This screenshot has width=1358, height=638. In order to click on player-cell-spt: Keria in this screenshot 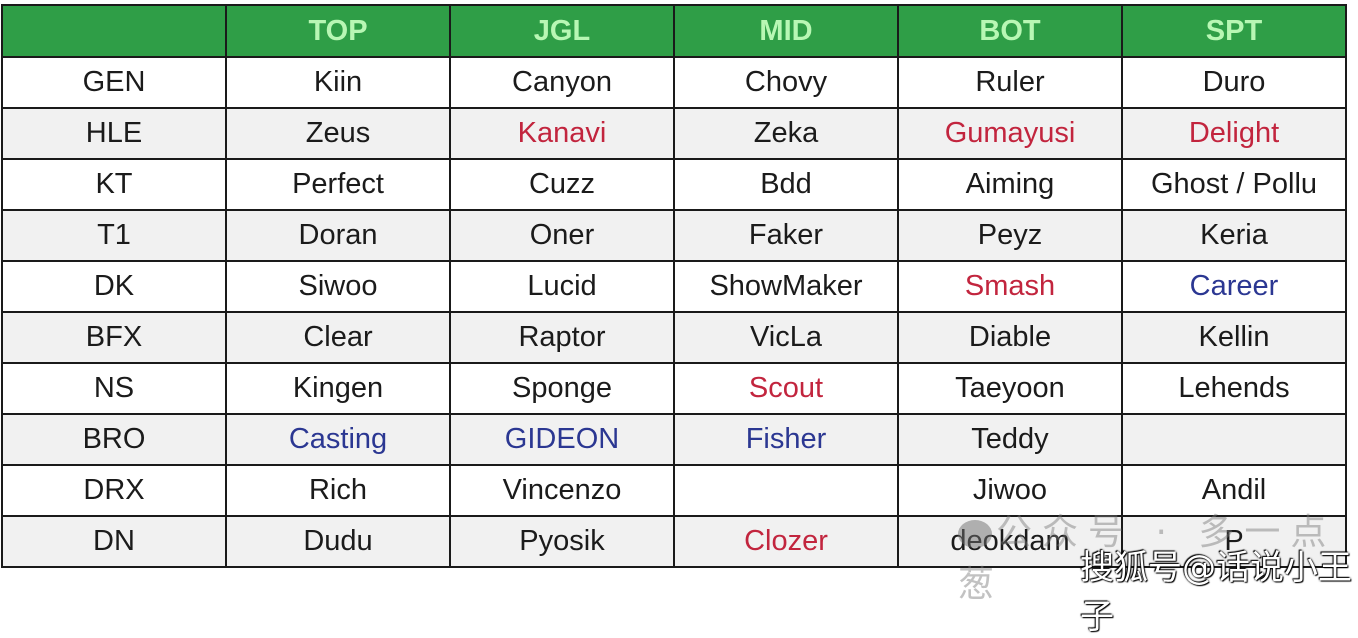, I will do `click(1234, 235)`.